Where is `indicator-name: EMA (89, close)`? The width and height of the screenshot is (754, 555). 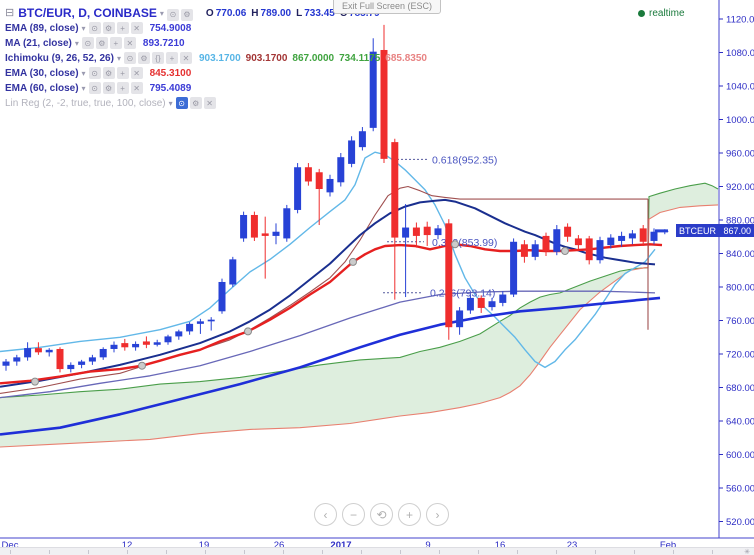 indicator-name: EMA (89, close) is located at coordinates (42, 28).